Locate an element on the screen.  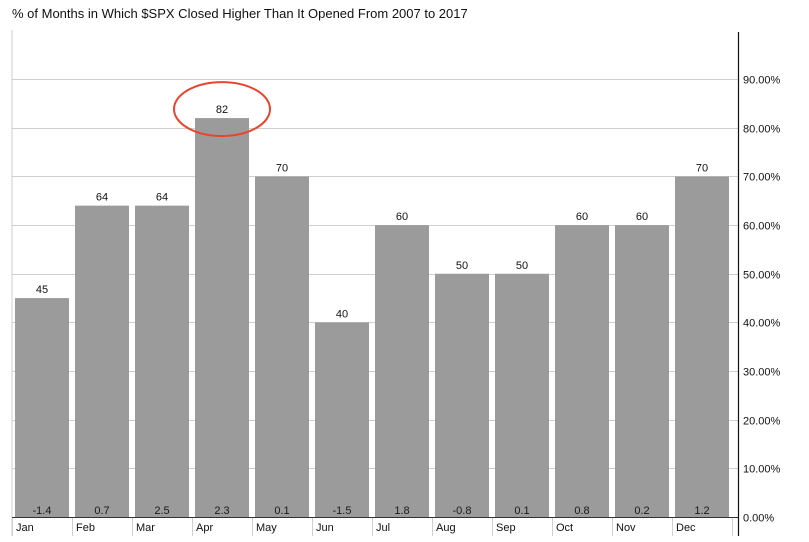
y-tick-label: 30.00% is located at coordinates (762, 373).